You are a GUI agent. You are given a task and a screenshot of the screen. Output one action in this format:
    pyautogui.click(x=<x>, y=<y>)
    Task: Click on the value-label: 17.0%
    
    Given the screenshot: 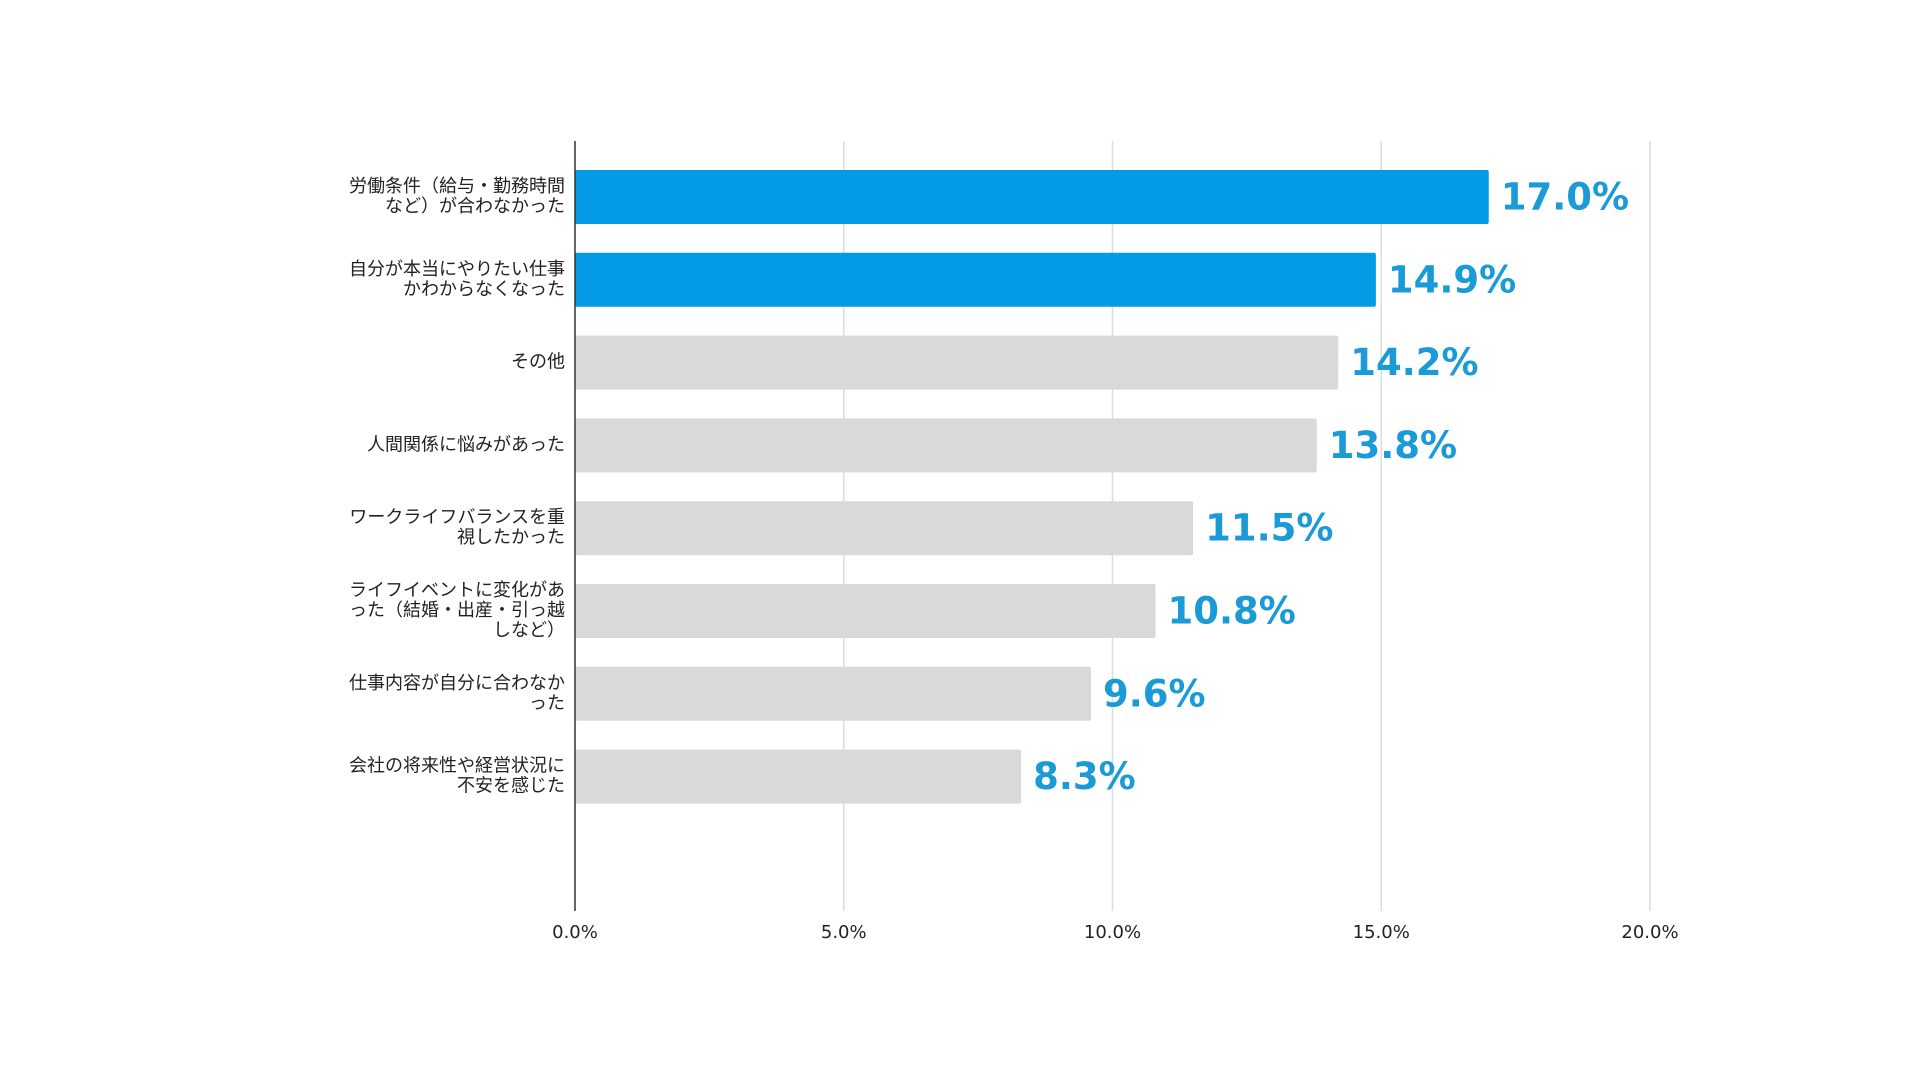 What is the action you would take?
    pyautogui.click(x=1565, y=197)
    